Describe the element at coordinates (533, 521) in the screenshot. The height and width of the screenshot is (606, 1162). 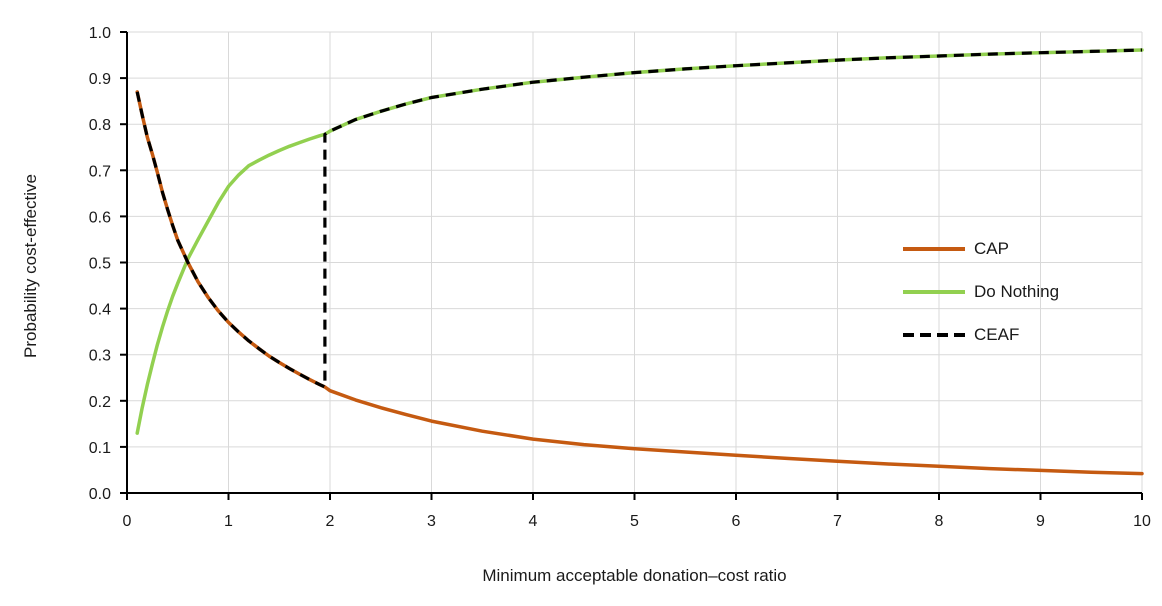
I see `x-tick-label: 4` at that location.